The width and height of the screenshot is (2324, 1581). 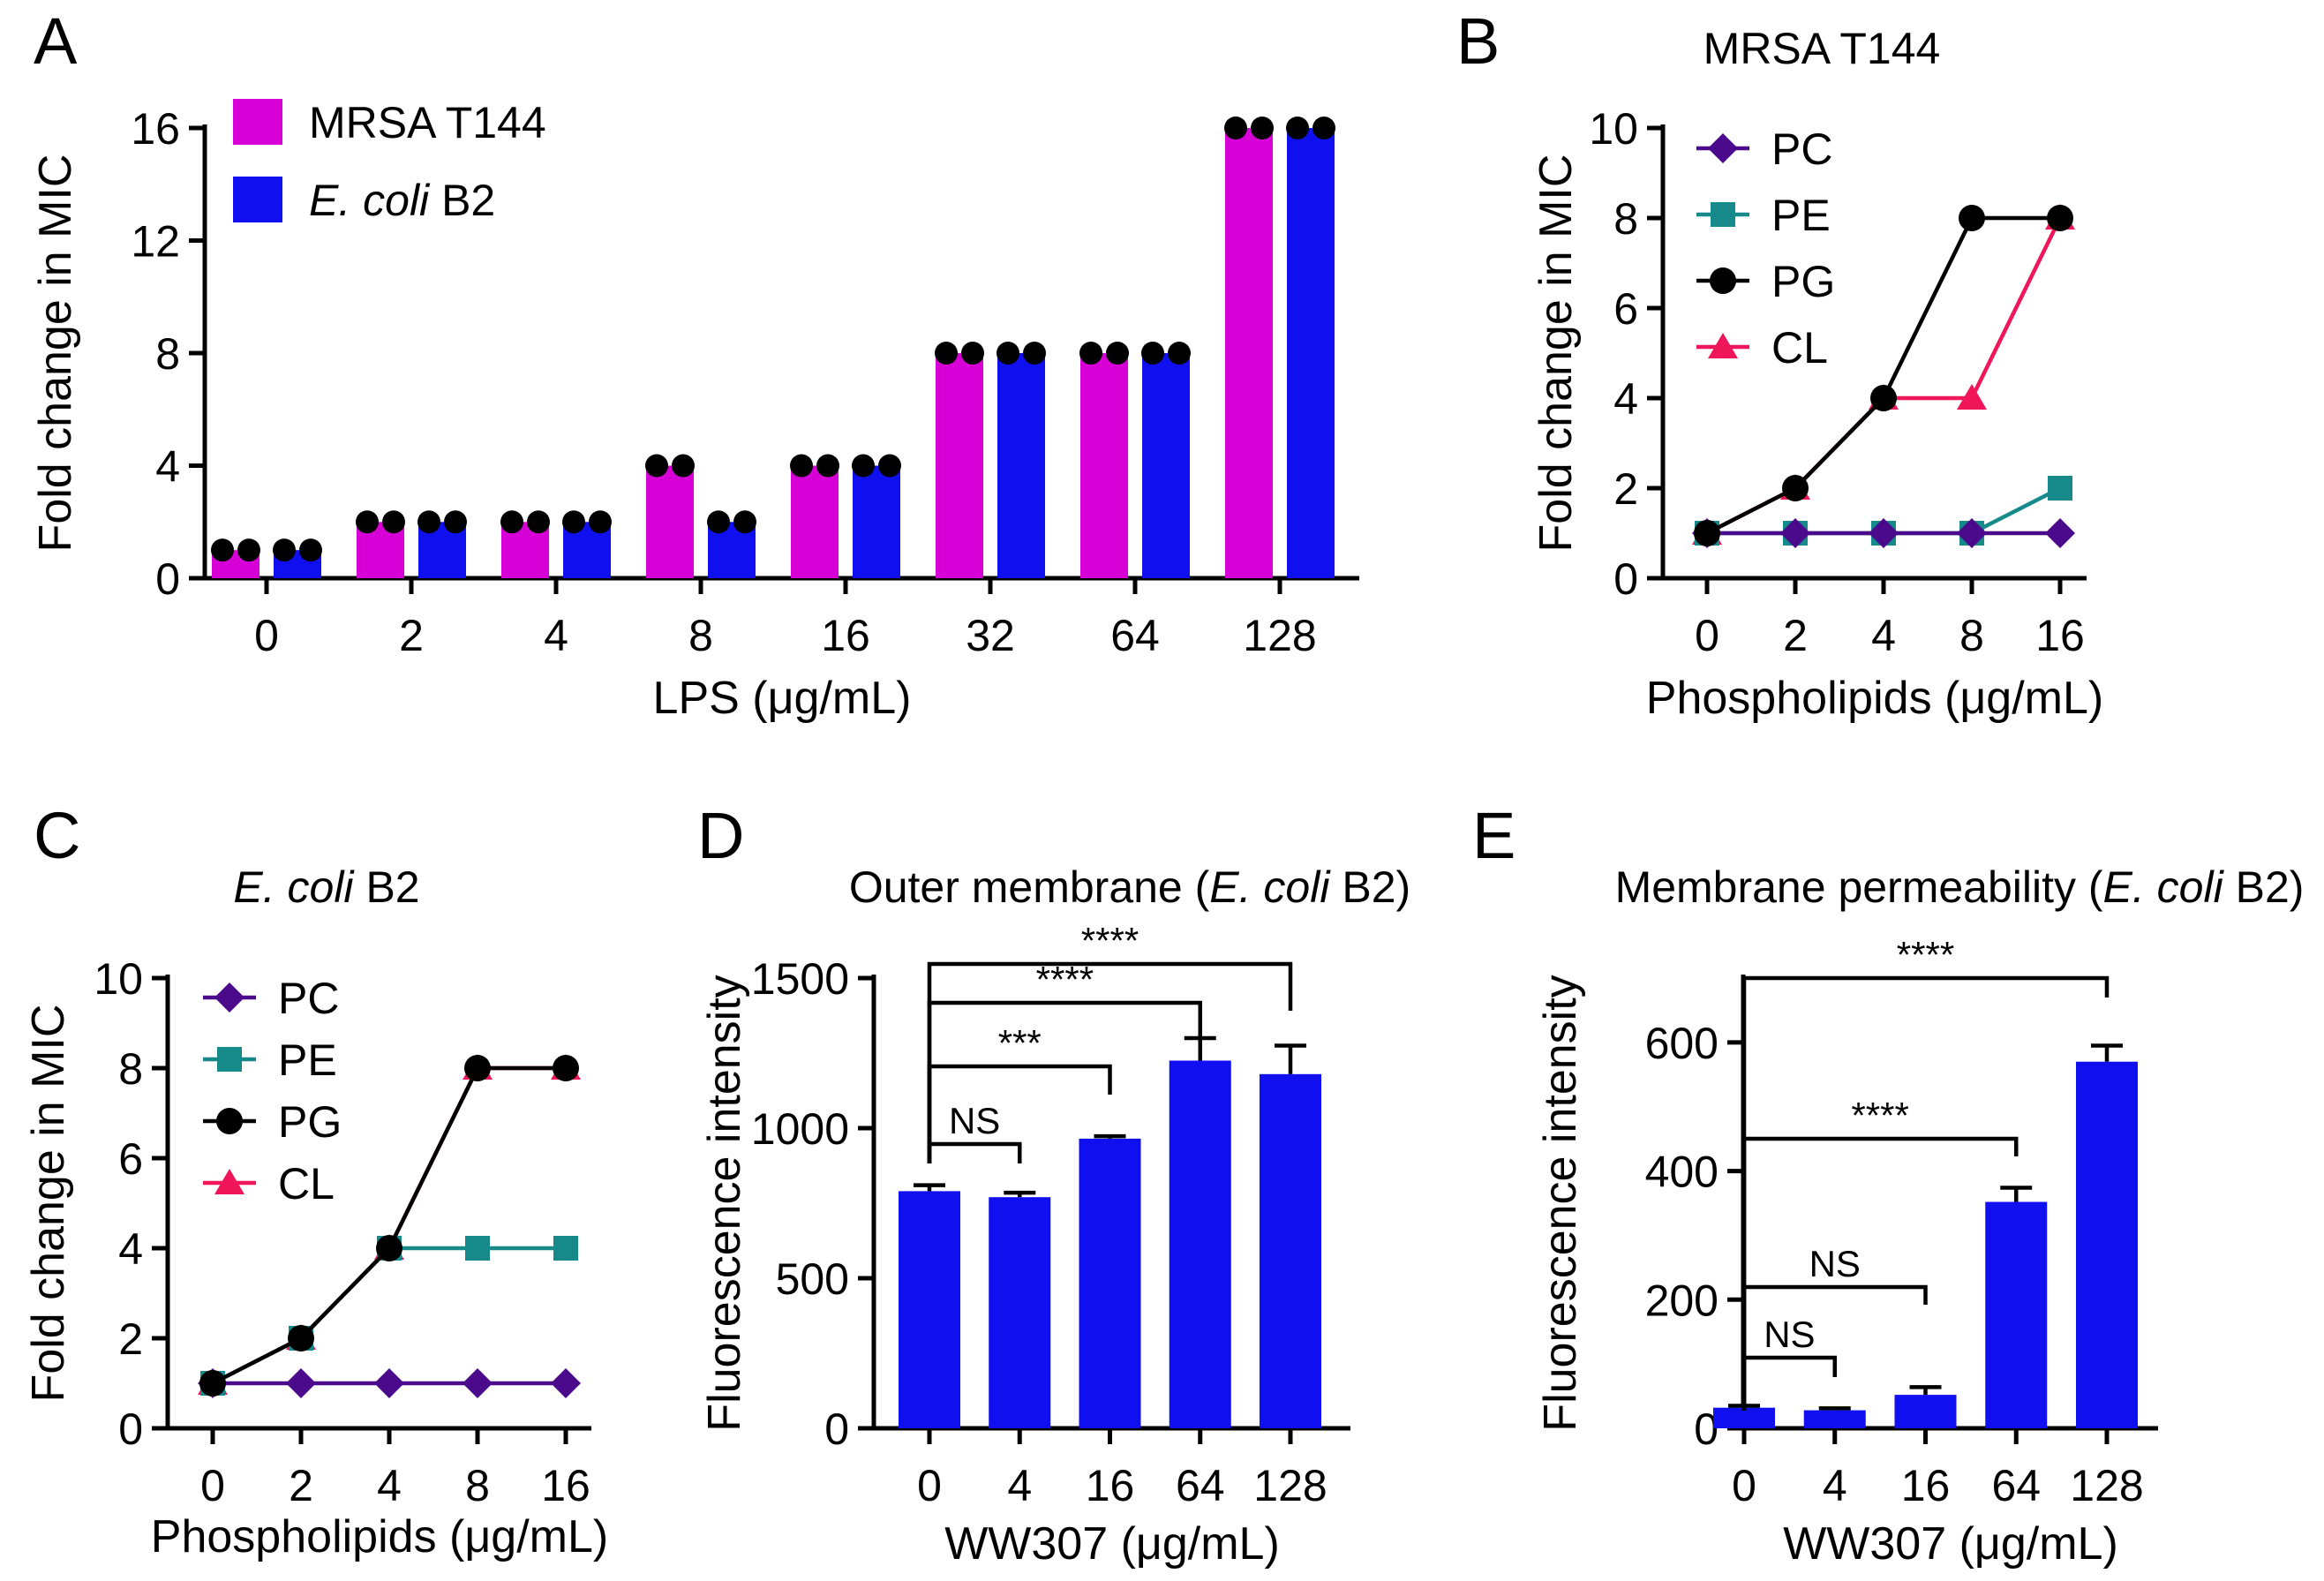 I want to click on y-tick-label: 400, so click(x=1682, y=1172).